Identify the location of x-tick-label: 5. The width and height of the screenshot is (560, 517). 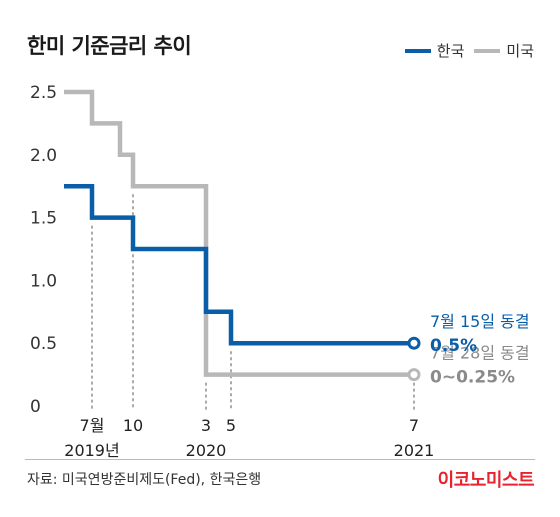
(231, 425).